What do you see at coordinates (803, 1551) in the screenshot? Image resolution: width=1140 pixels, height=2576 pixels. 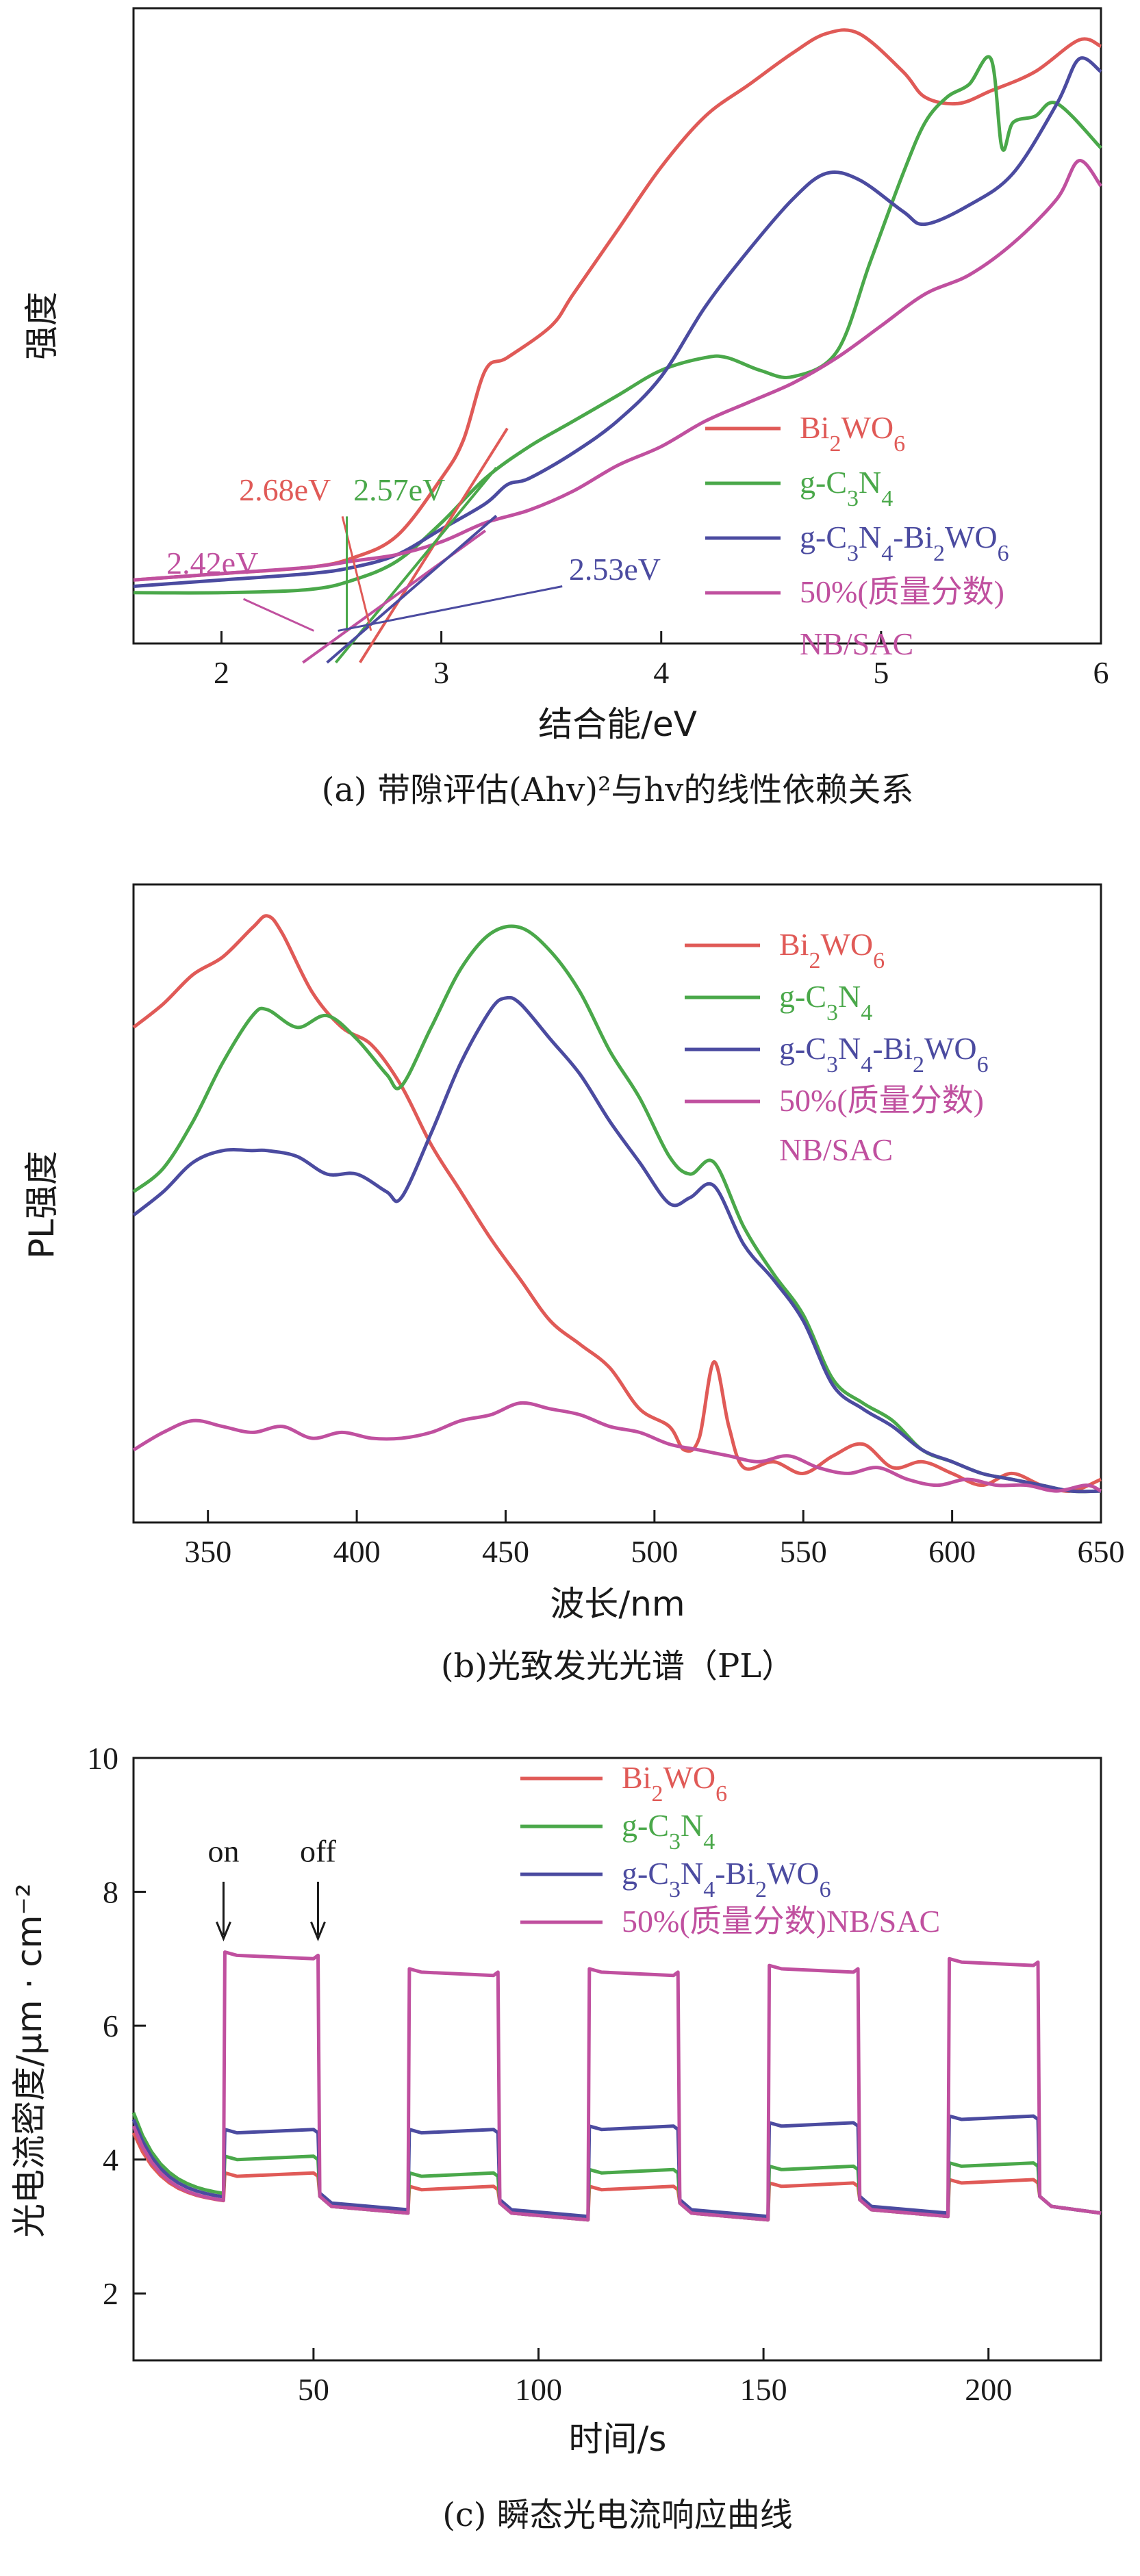 I see `panel-b-xtick-label: 550` at bounding box center [803, 1551].